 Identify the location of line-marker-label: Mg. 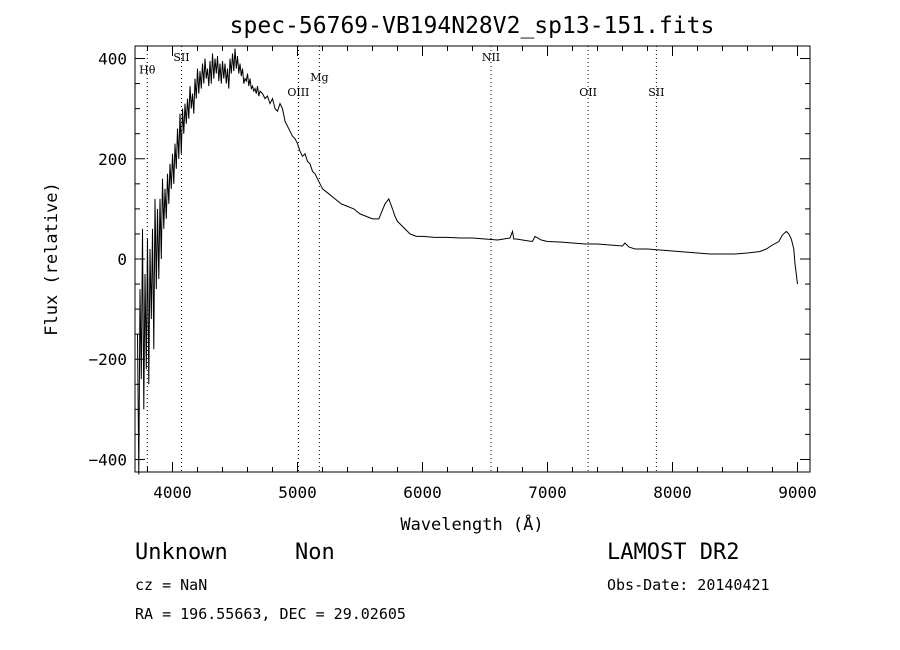
(319, 77).